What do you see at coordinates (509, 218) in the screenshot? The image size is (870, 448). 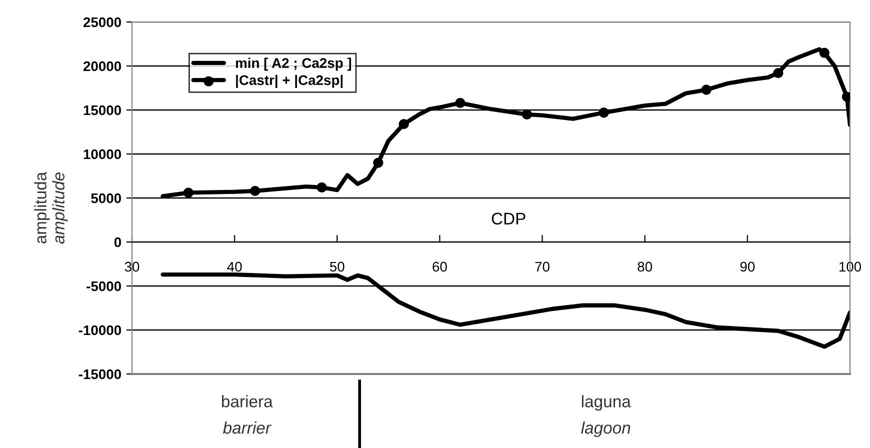 I see `x-axis-title: CDP` at bounding box center [509, 218].